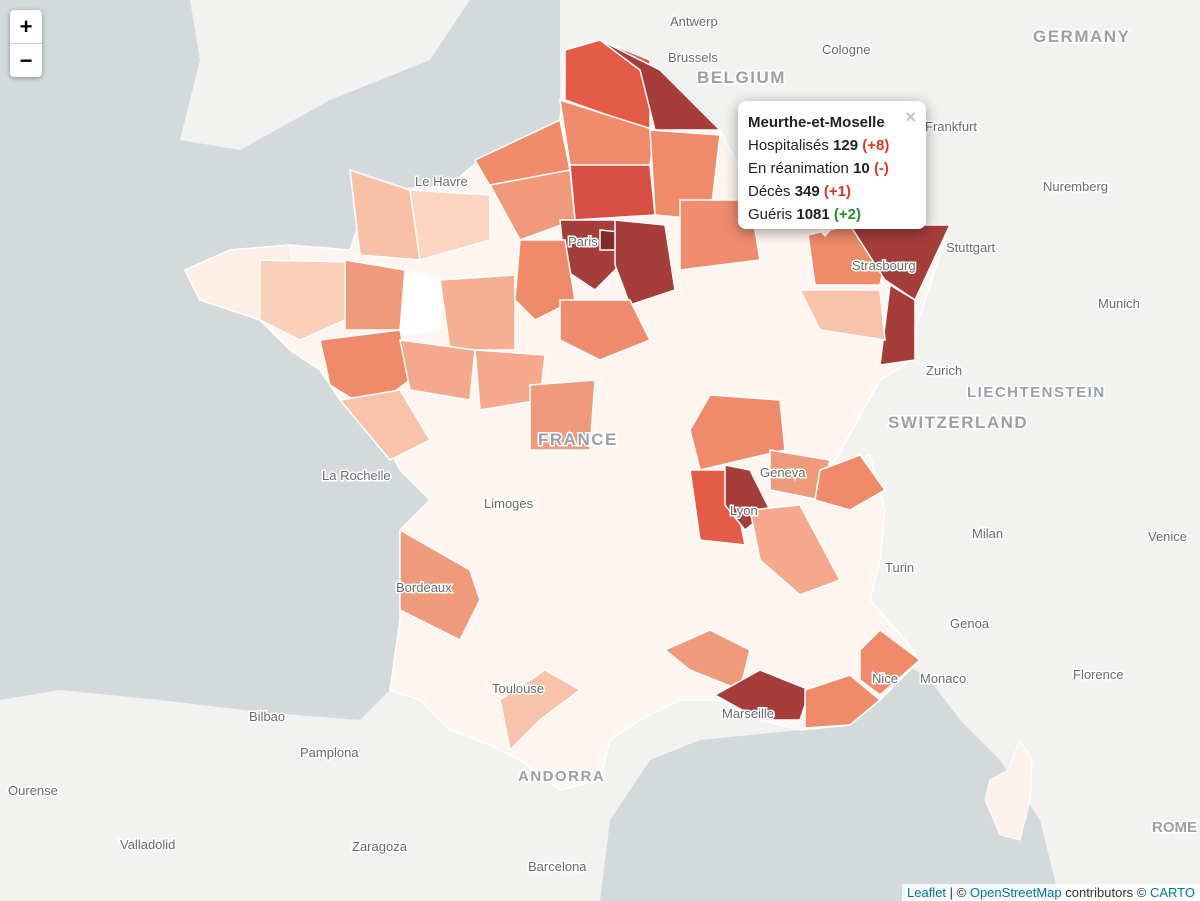  Describe the element at coordinates (509, 503) in the screenshot. I see `city-label: Limoges` at that location.